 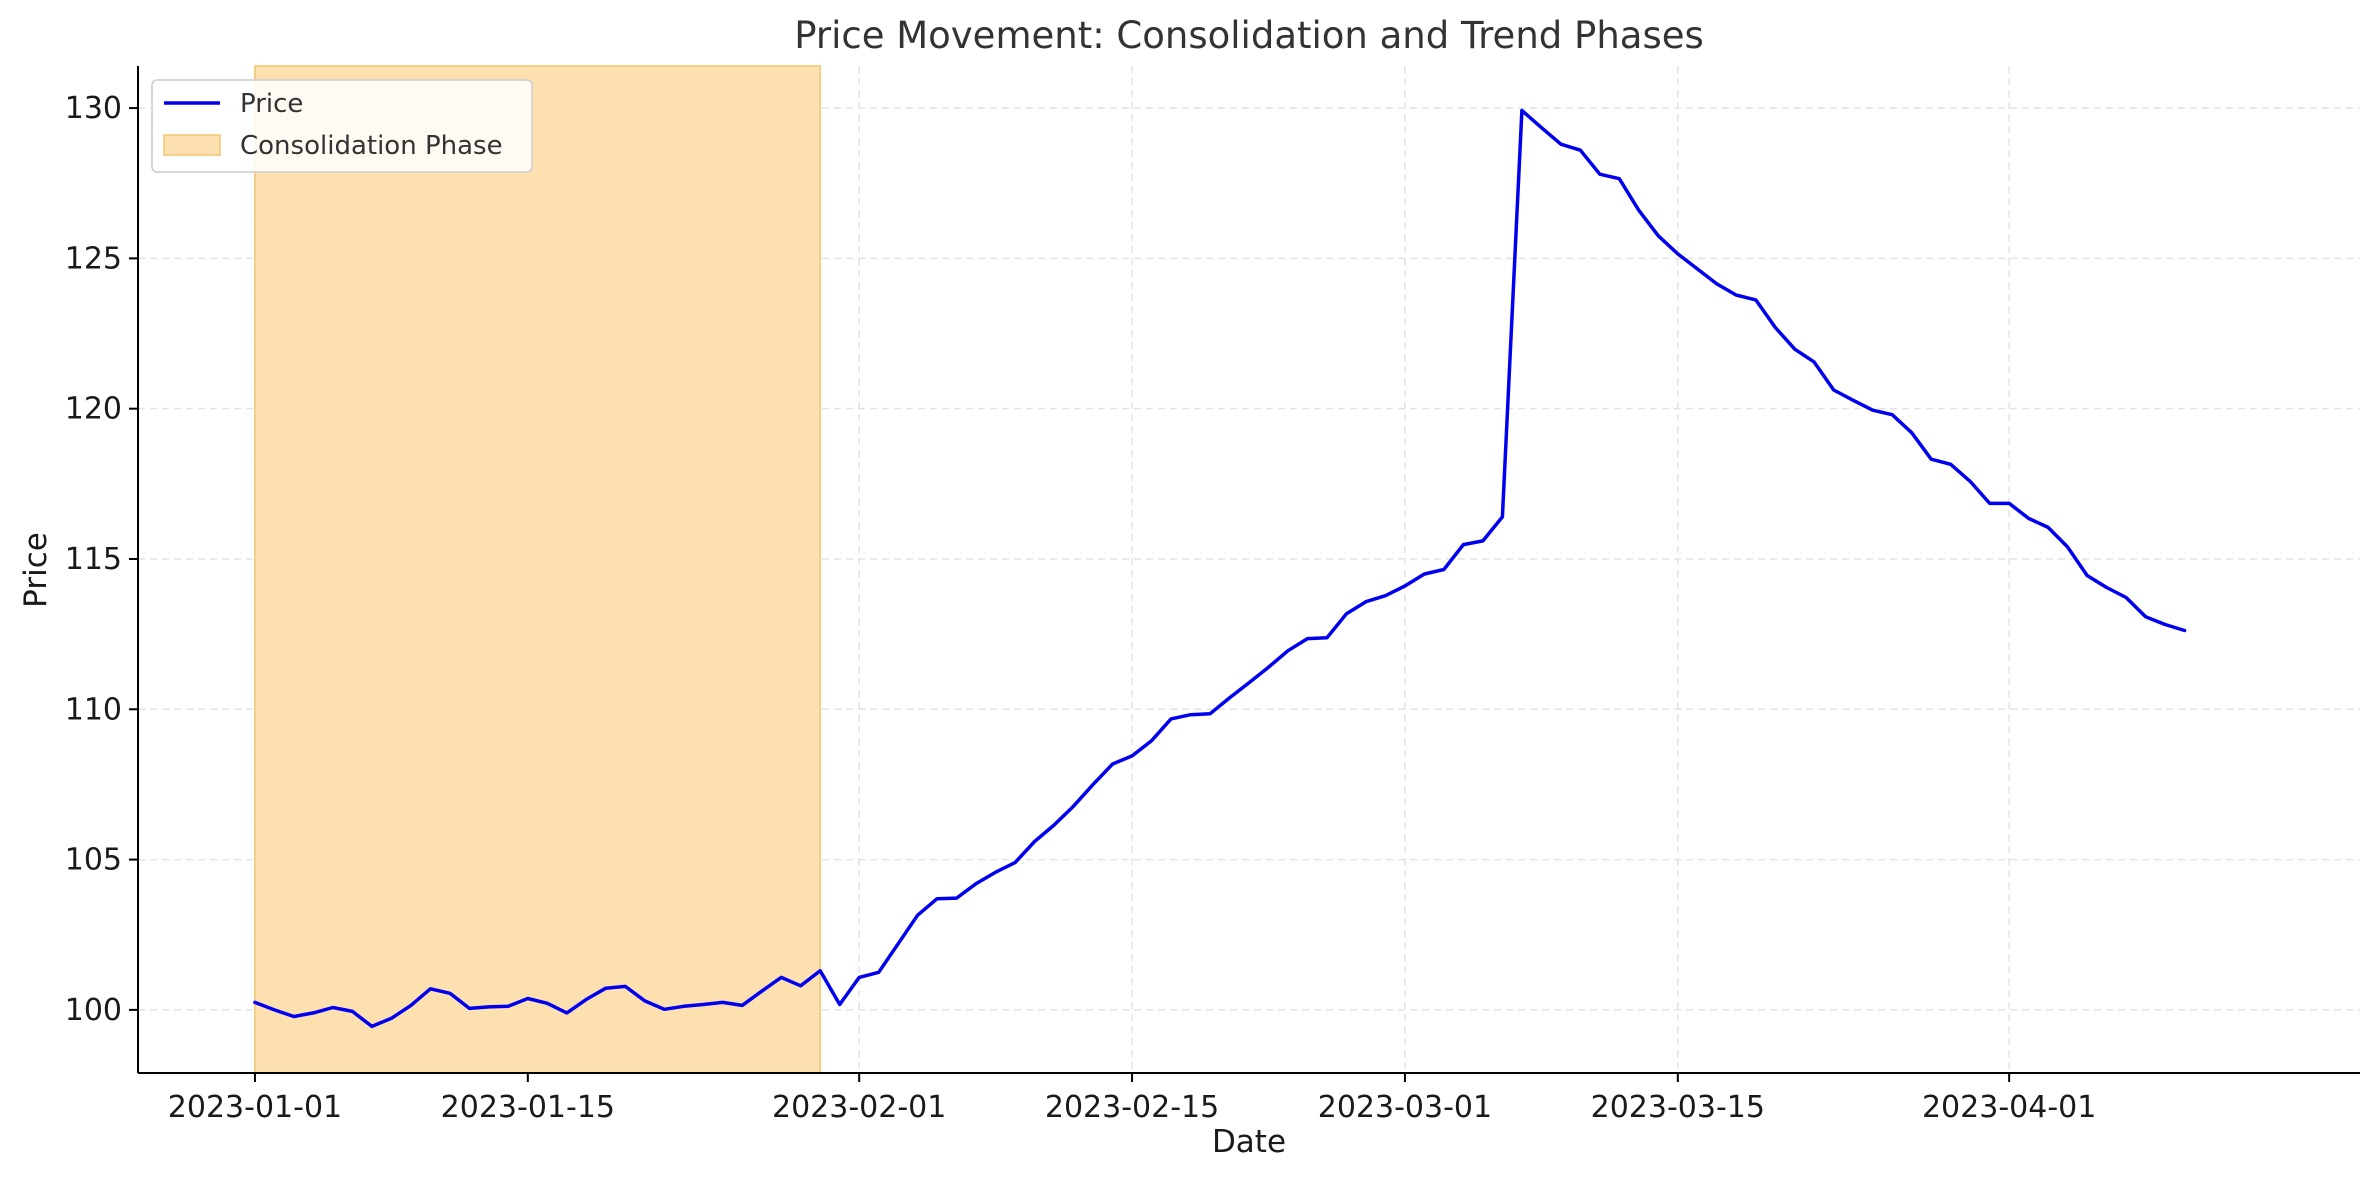 I want to click on x-axis-label: Date, so click(x=1249, y=1142).